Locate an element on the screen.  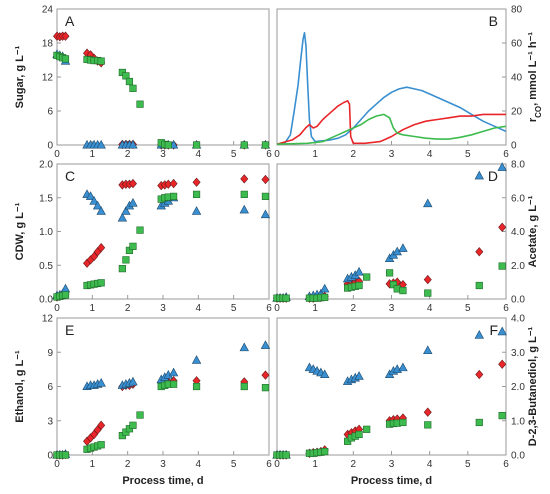
y-tick-label: 9 is located at coordinates (50, 353).